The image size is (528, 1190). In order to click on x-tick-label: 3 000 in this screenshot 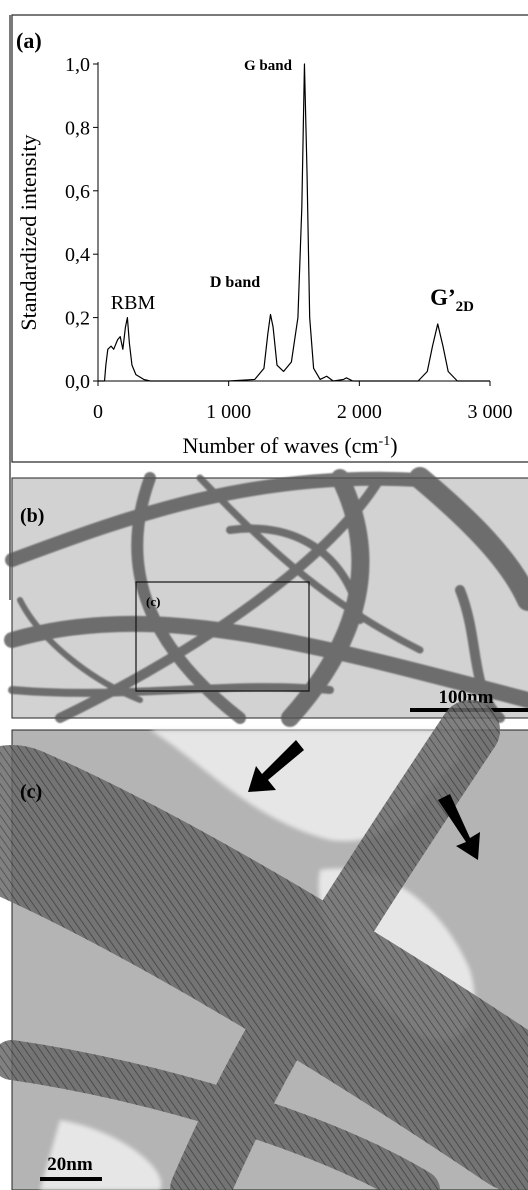, I will do `click(490, 412)`.